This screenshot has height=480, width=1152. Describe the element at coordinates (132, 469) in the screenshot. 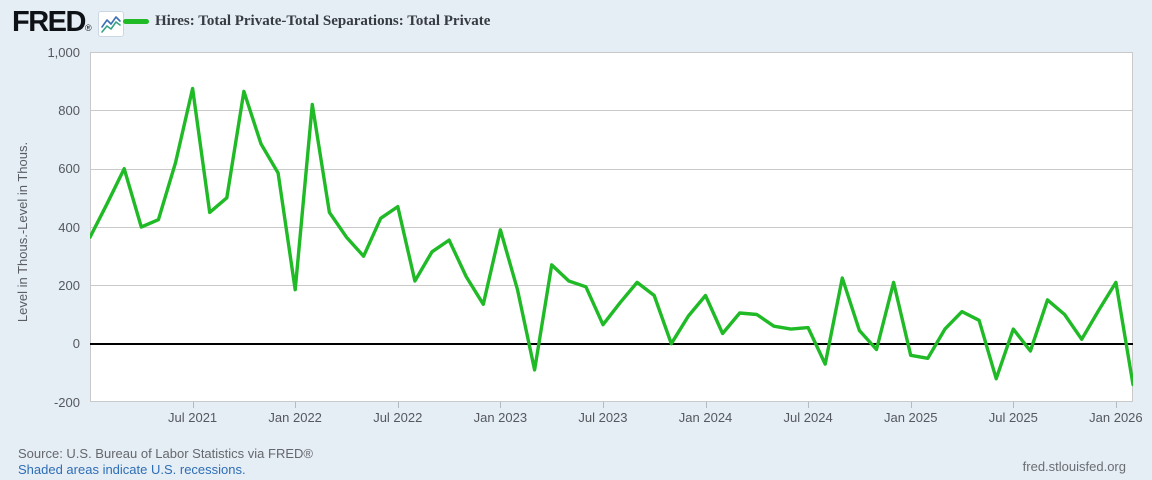

I see `recessions-note-link: Shaded areas indicate U.S. recessions.` at that location.